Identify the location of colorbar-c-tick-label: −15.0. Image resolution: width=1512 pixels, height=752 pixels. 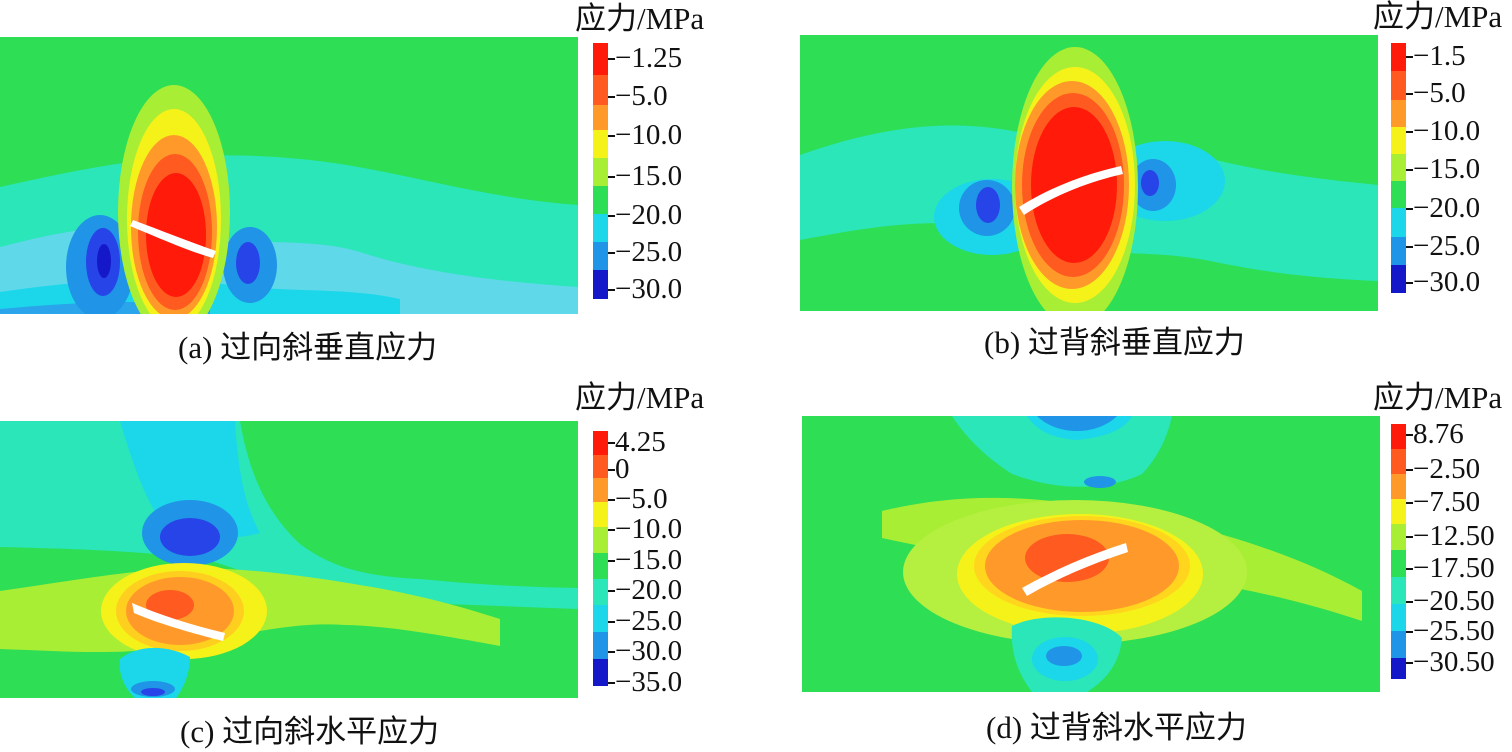
(649, 560).